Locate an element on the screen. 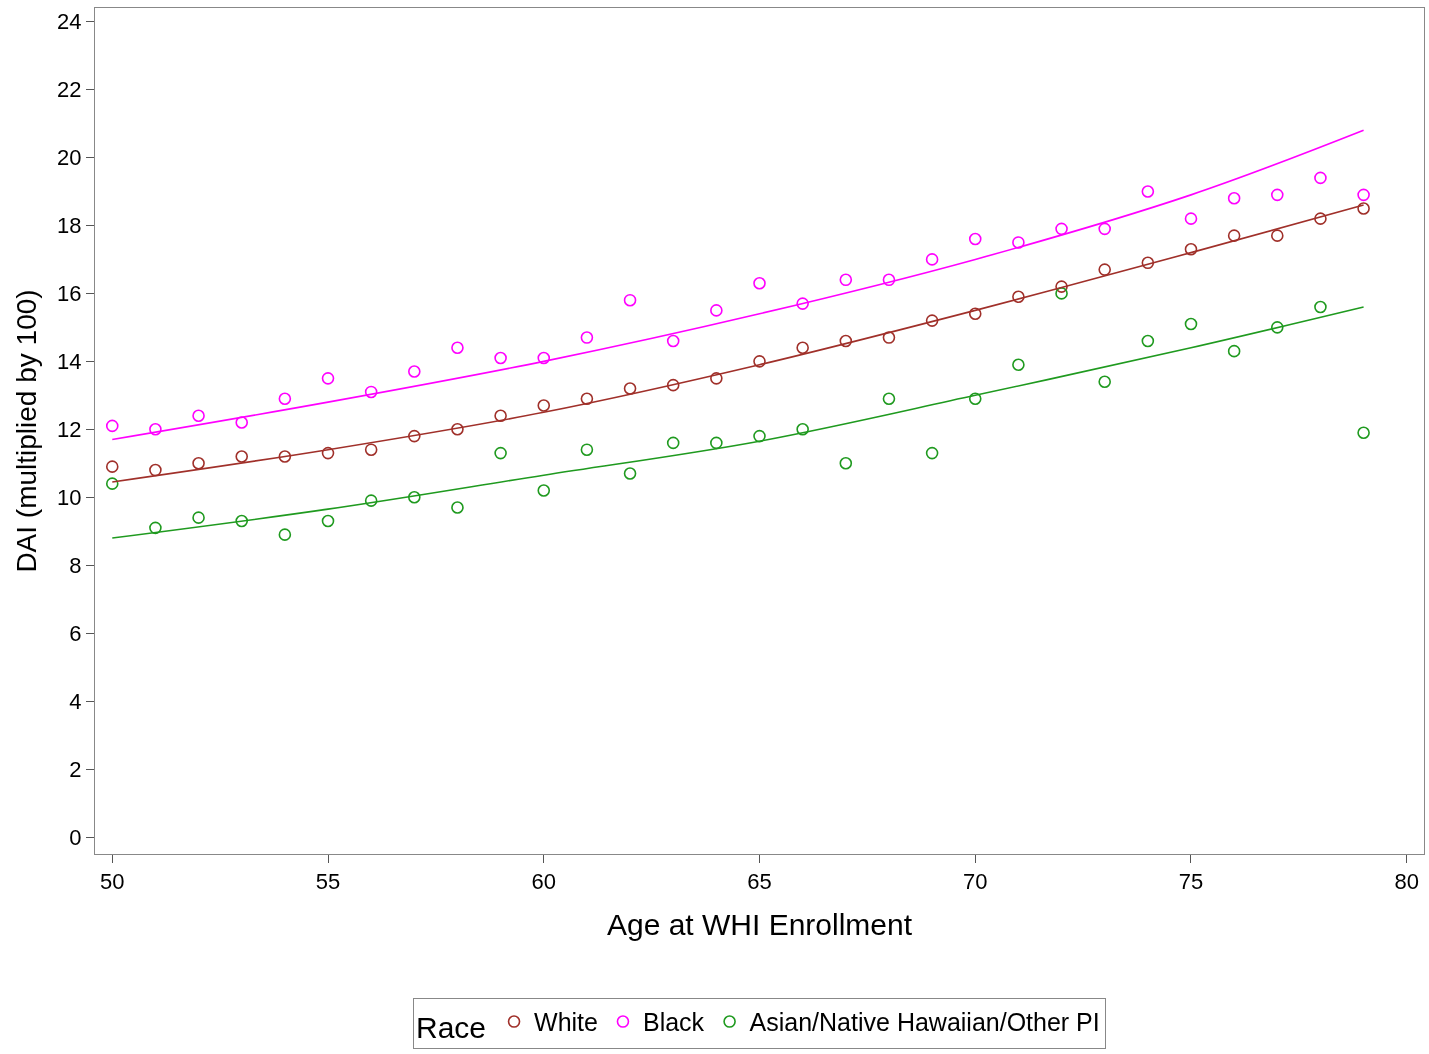 The width and height of the screenshot is (1429, 1054). y-tick-label: 22 is located at coordinates (69, 90).